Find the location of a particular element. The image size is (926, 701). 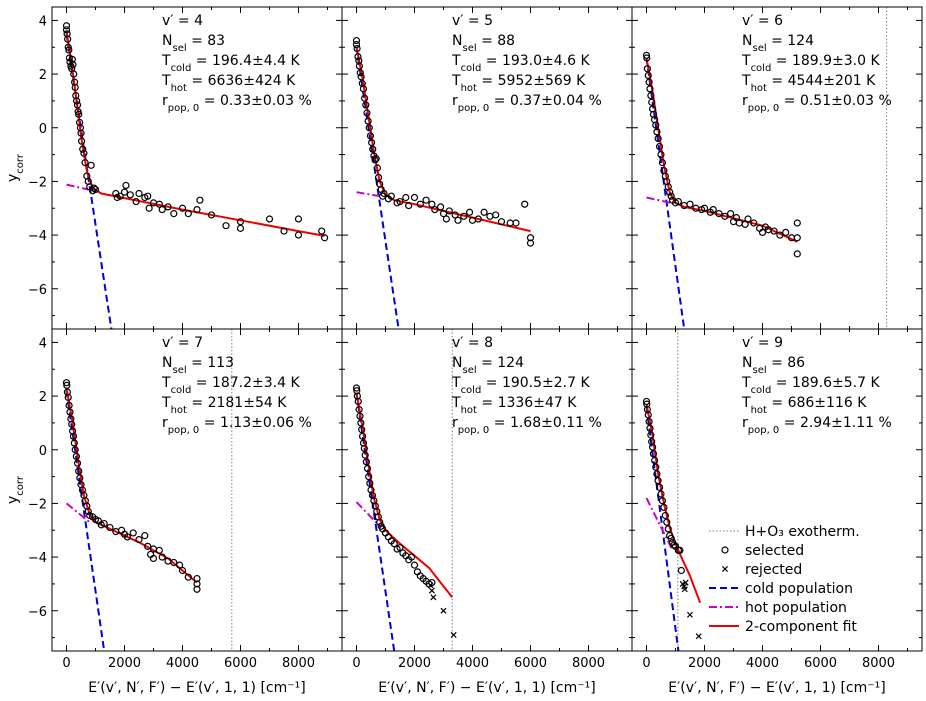

t-cold-label: Tcold = 196.4±4.4 K is located at coordinates (230, 63).